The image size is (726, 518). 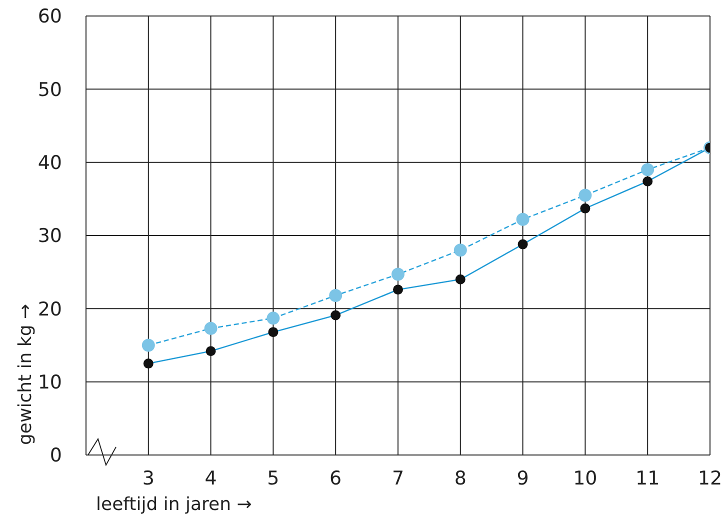 What do you see at coordinates (50, 383) in the screenshot?
I see `y-tick-label: 10` at bounding box center [50, 383].